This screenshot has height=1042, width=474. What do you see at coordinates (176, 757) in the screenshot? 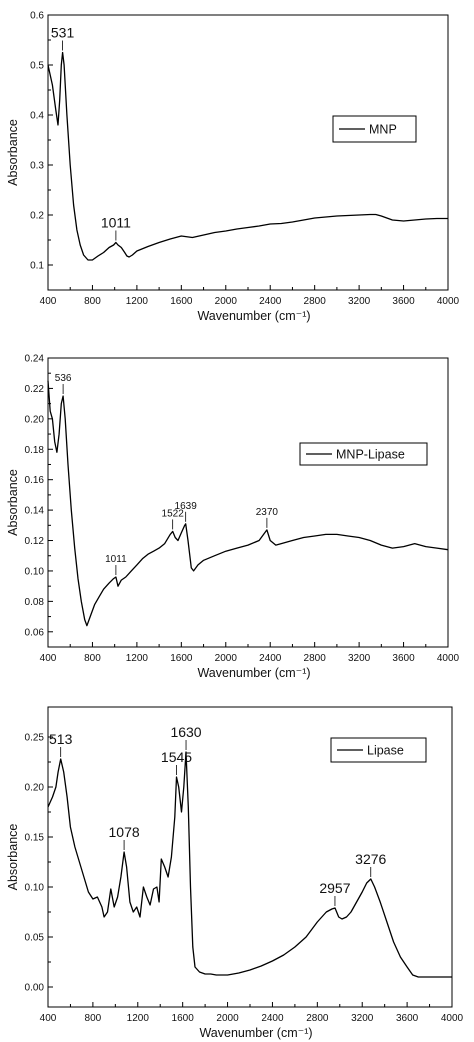
I see `peak-label: 1545` at bounding box center [176, 757].